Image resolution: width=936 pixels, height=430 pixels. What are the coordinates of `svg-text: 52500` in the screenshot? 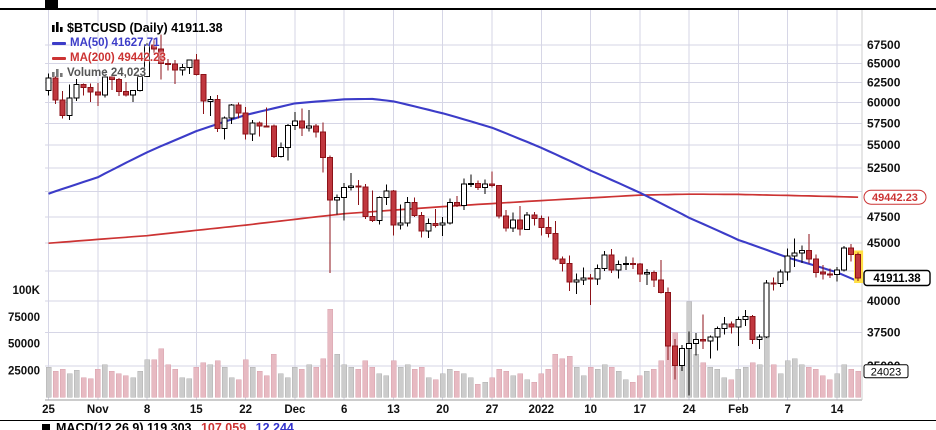 It's located at (884, 168).